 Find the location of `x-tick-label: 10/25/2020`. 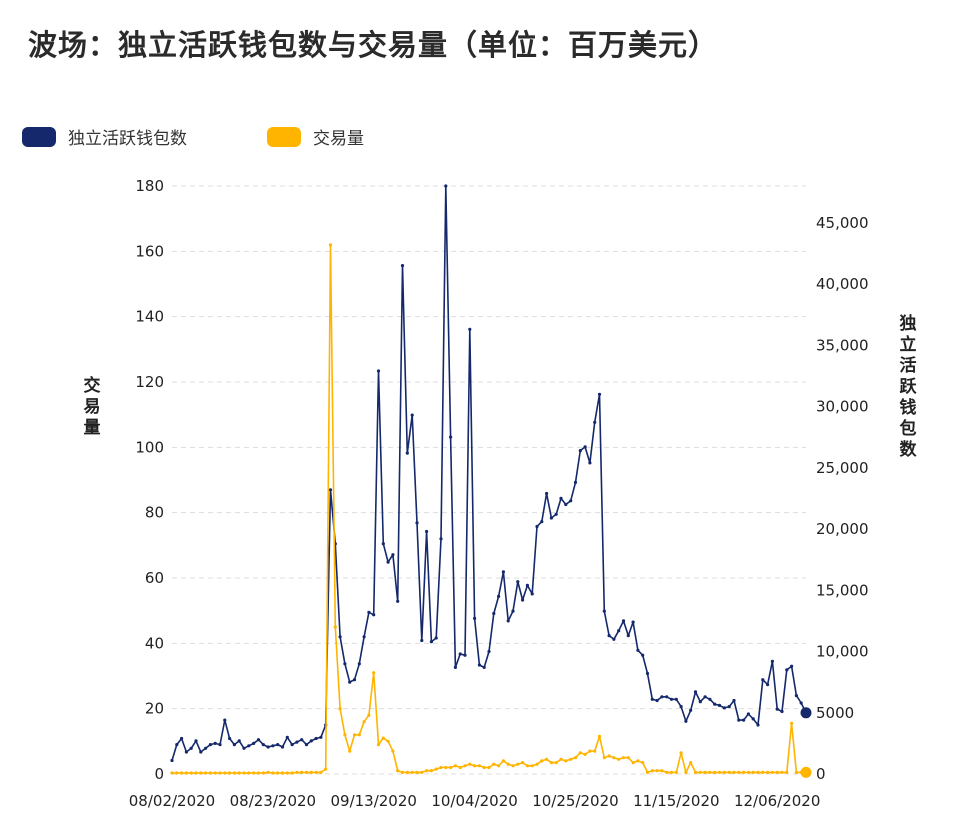

x-tick-label: 10/25/2020 is located at coordinates (575, 801).